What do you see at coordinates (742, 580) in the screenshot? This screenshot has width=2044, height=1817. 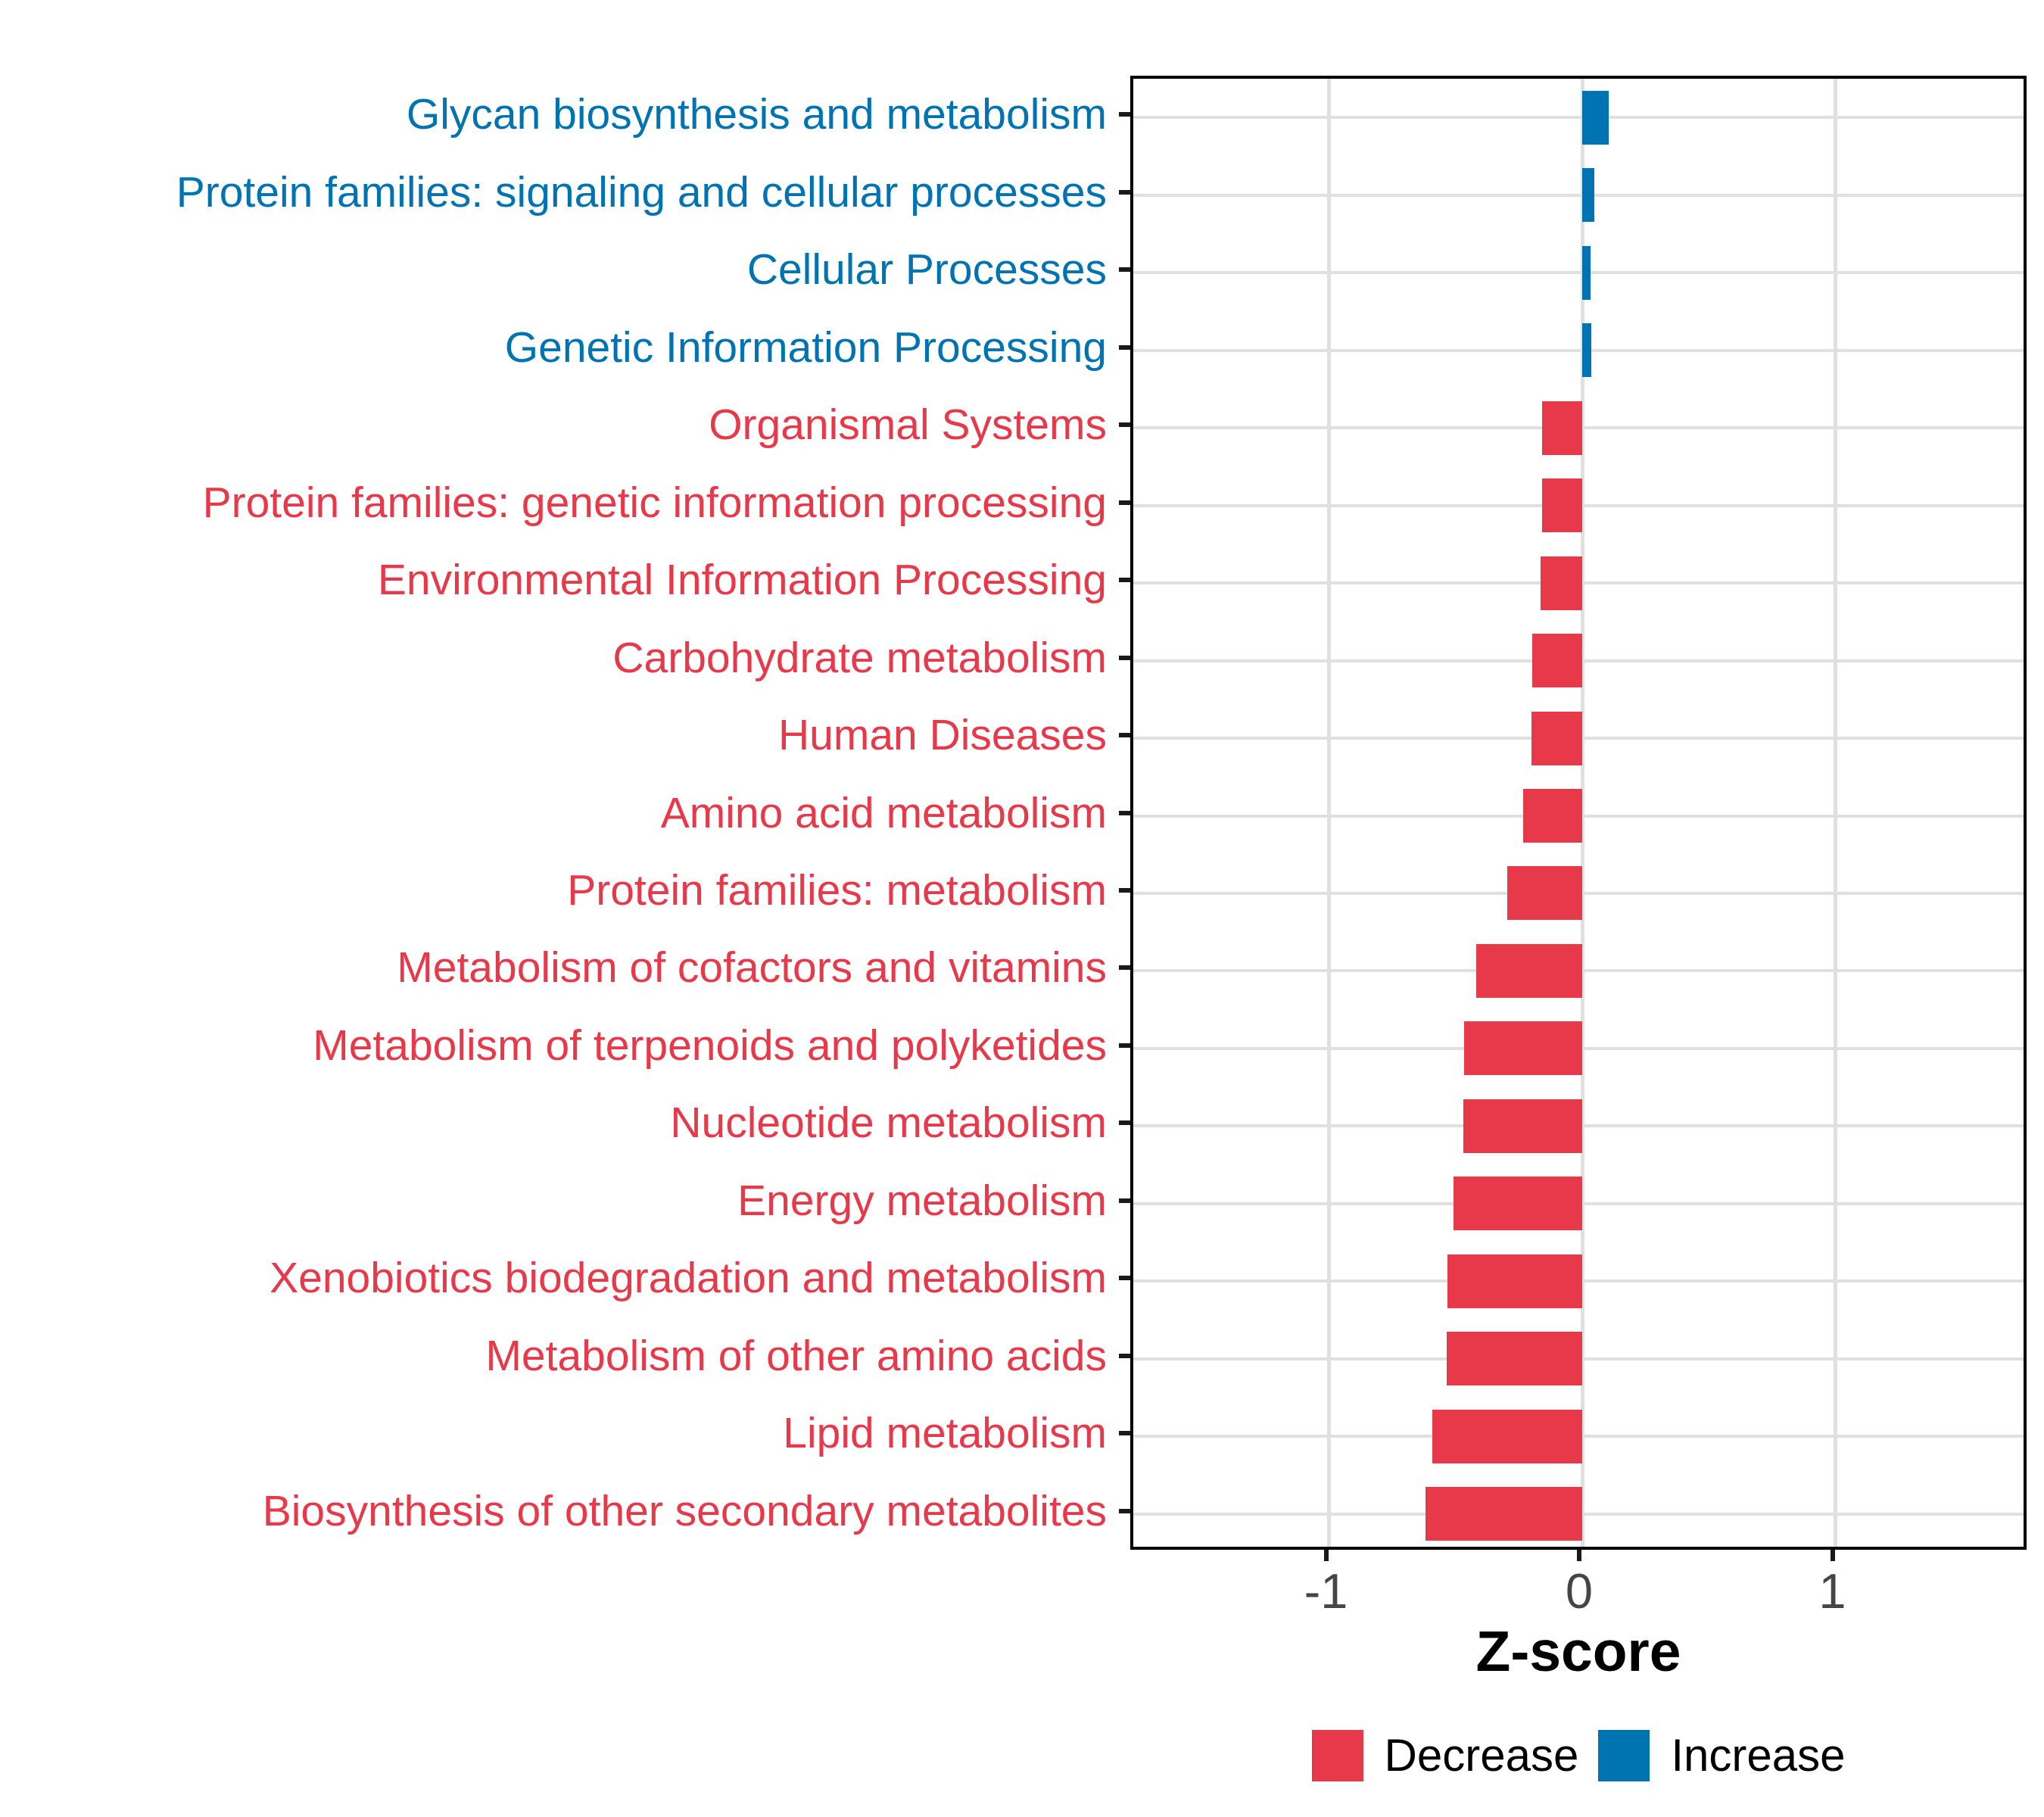 I see `category-label: Environmental Information Processing` at bounding box center [742, 580].